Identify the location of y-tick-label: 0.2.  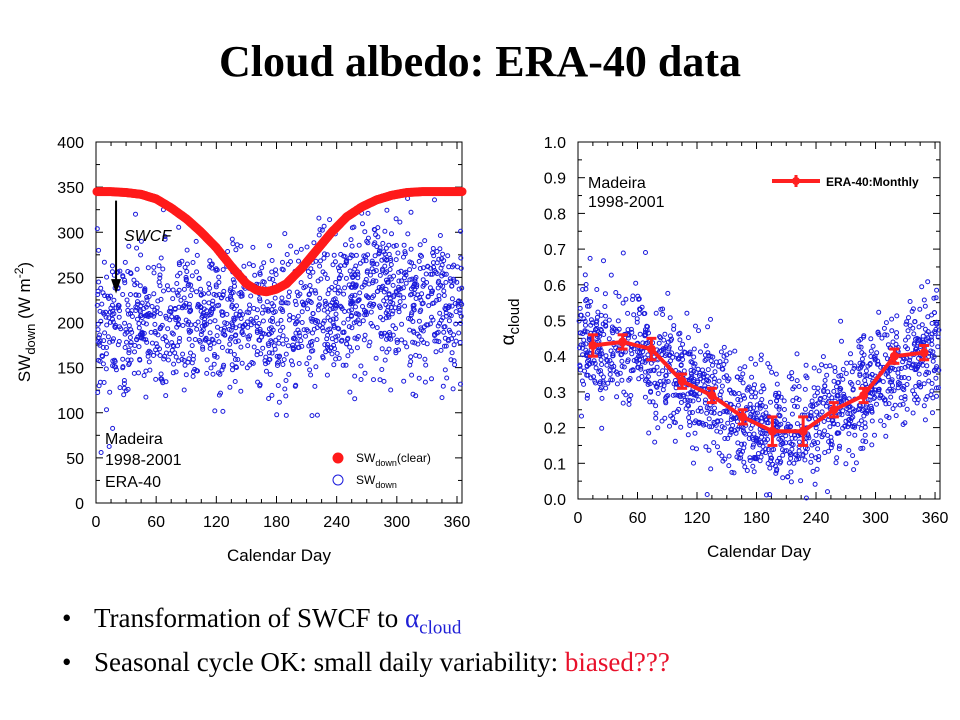
(555, 429).